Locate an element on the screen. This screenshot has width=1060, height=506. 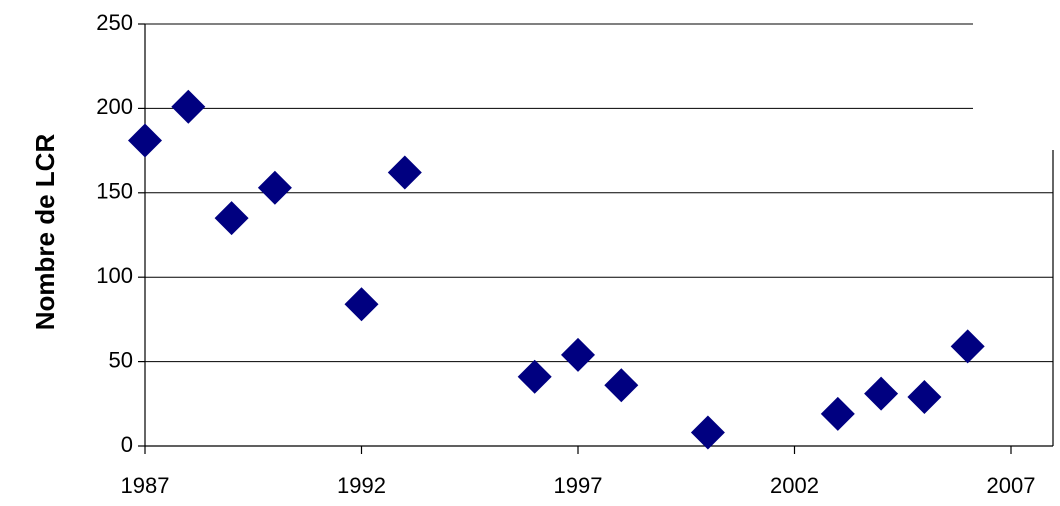
data-point-1992 is located at coordinates (361, 304).